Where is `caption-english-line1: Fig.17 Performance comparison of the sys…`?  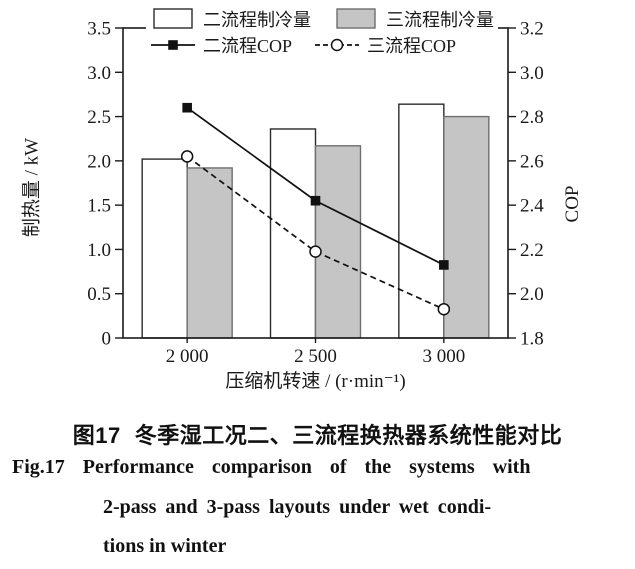
caption-english-line1: Fig.17 Performance comparison of the sys… is located at coordinates (271, 467).